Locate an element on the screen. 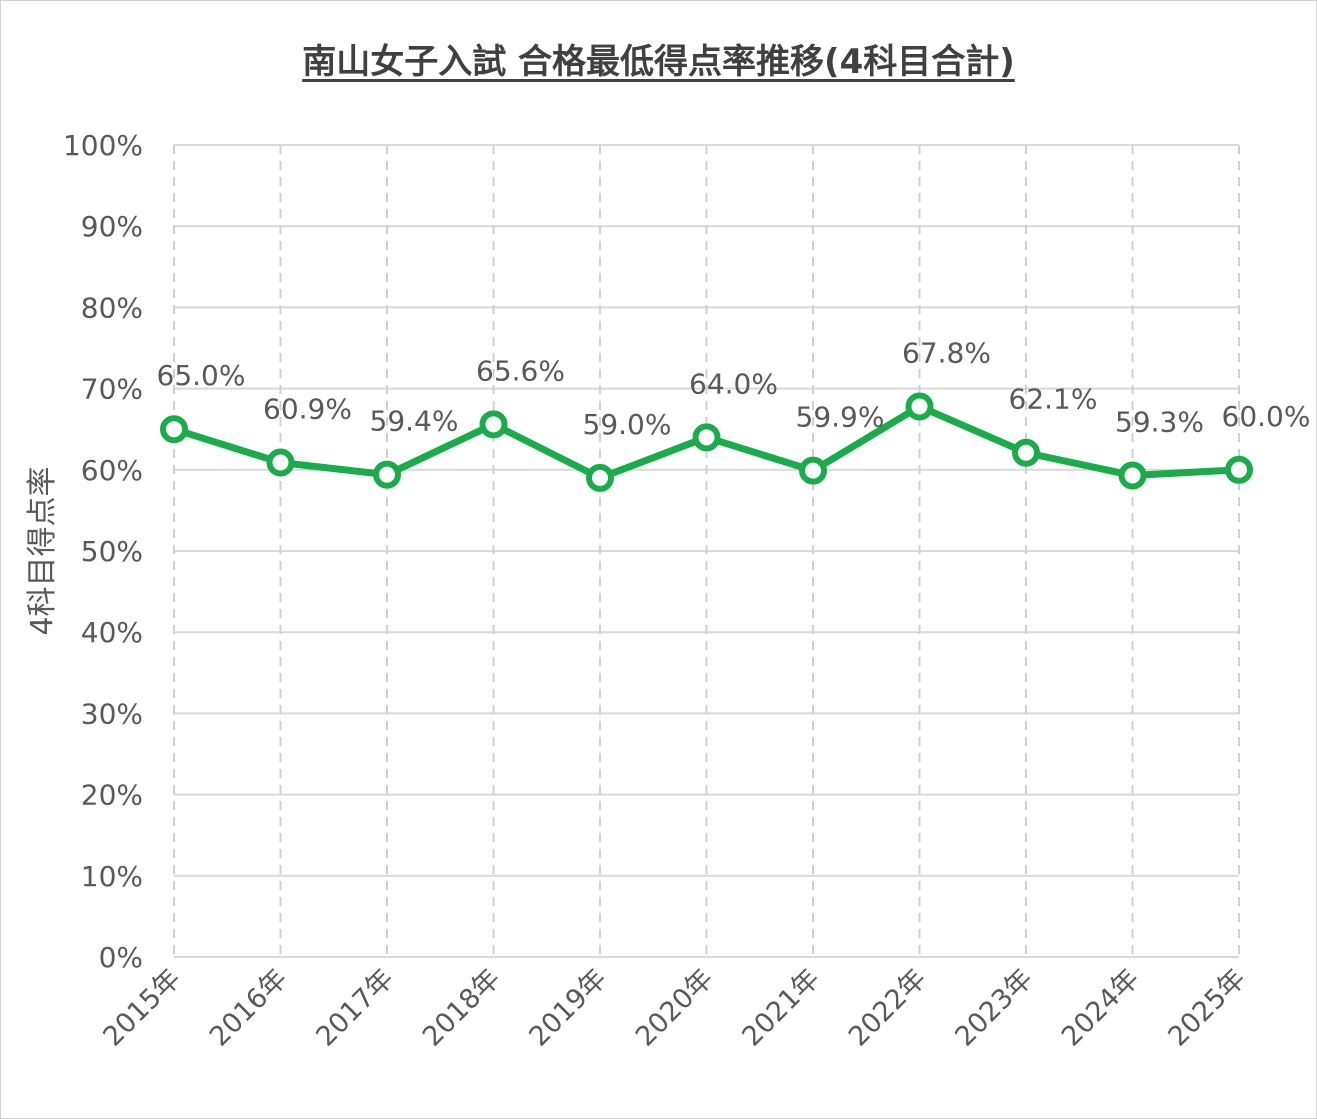  data-label: 60.9% is located at coordinates (307, 408).